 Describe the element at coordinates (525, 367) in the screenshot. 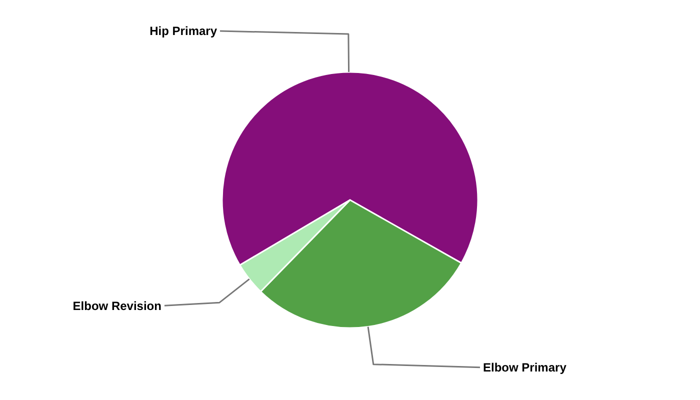

I see `slice-label: Elbow Primary` at that location.